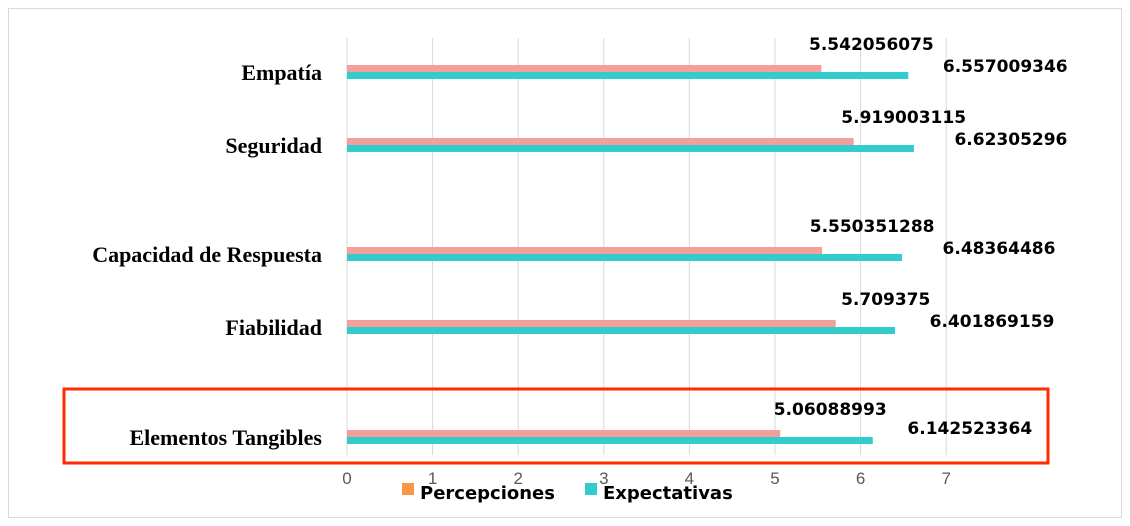 This screenshot has width=1130, height=526. What do you see at coordinates (487, 493) in the screenshot?
I see `legend-label-percepciones: Percepciones` at bounding box center [487, 493].